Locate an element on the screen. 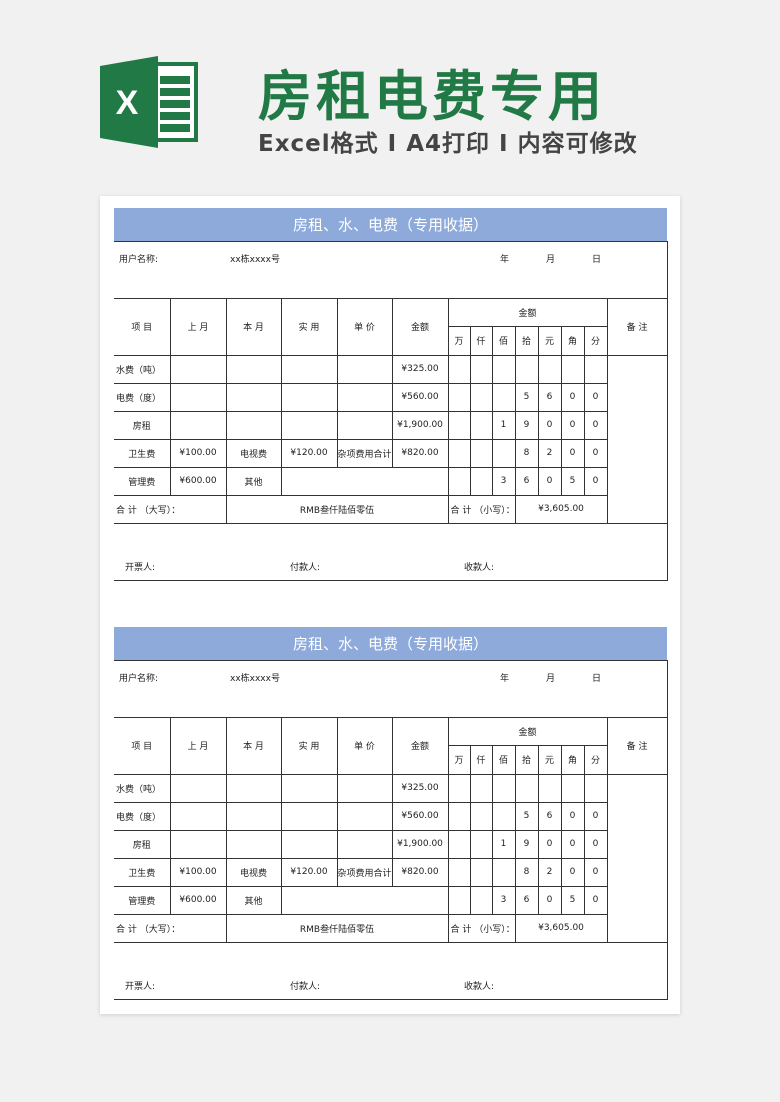 The height and width of the screenshot is (1102, 780). year-label: 年 is located at coordinates (505, 259).